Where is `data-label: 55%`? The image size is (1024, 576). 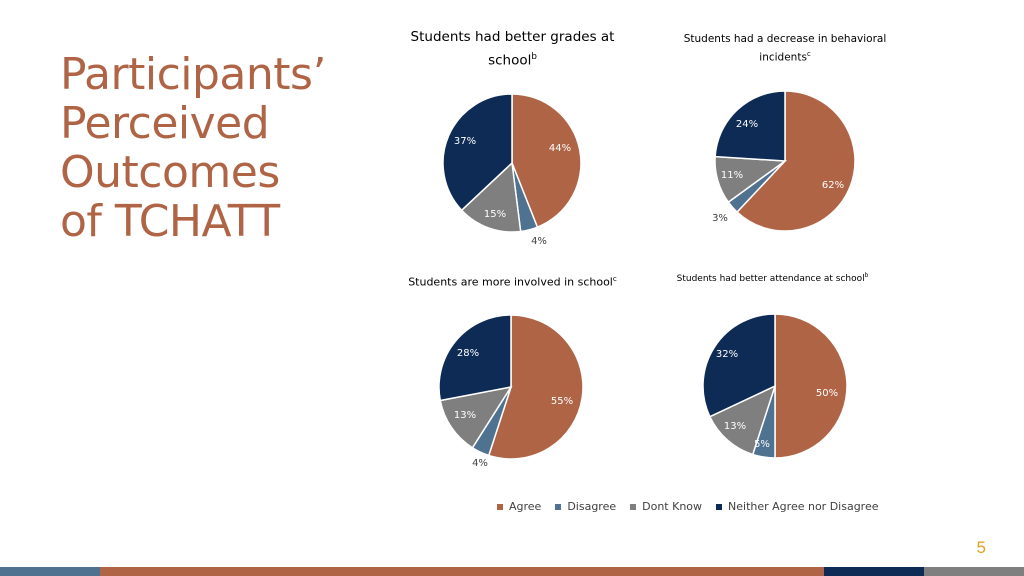
data-label: 55% is located at coordinates (562, 401).